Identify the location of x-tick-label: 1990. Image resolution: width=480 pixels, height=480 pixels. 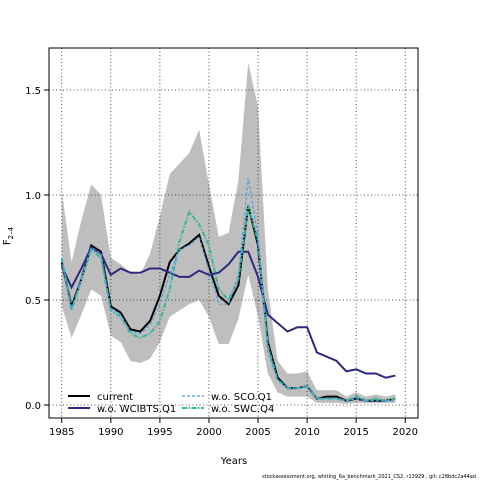
(110, 432).